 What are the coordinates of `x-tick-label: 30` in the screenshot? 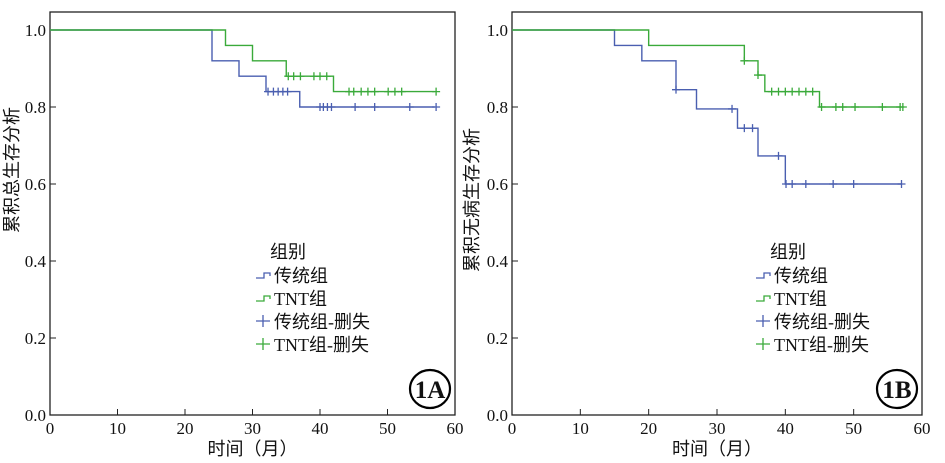 It's located at (717, 428).